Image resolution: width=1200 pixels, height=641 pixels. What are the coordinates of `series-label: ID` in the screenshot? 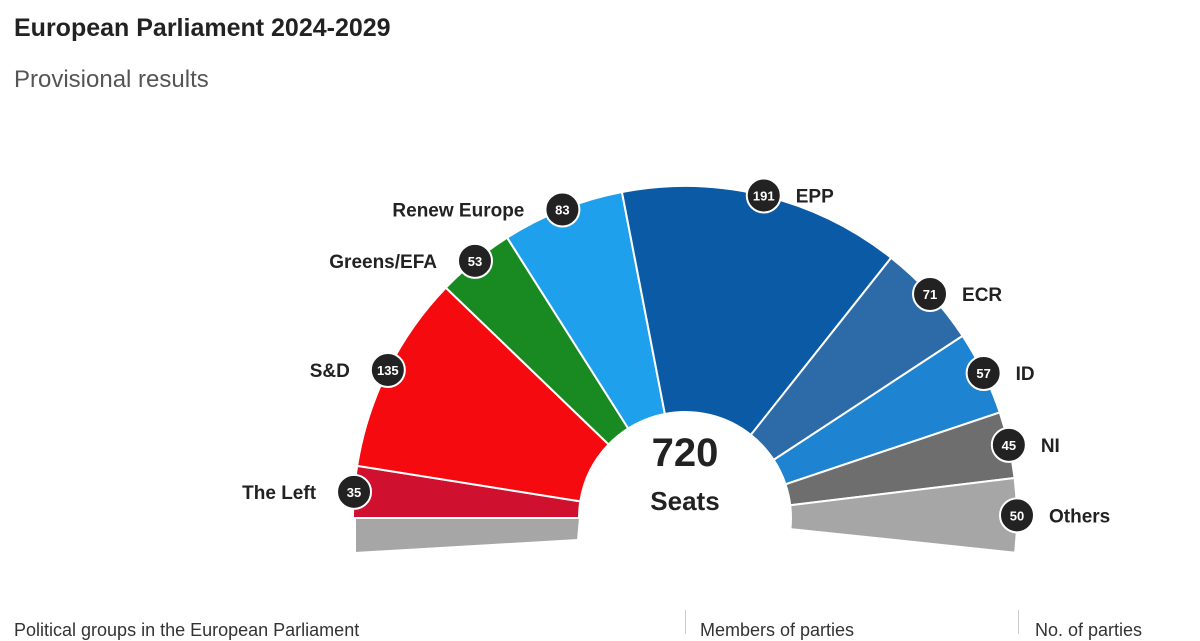 It's located at (1025, 374).